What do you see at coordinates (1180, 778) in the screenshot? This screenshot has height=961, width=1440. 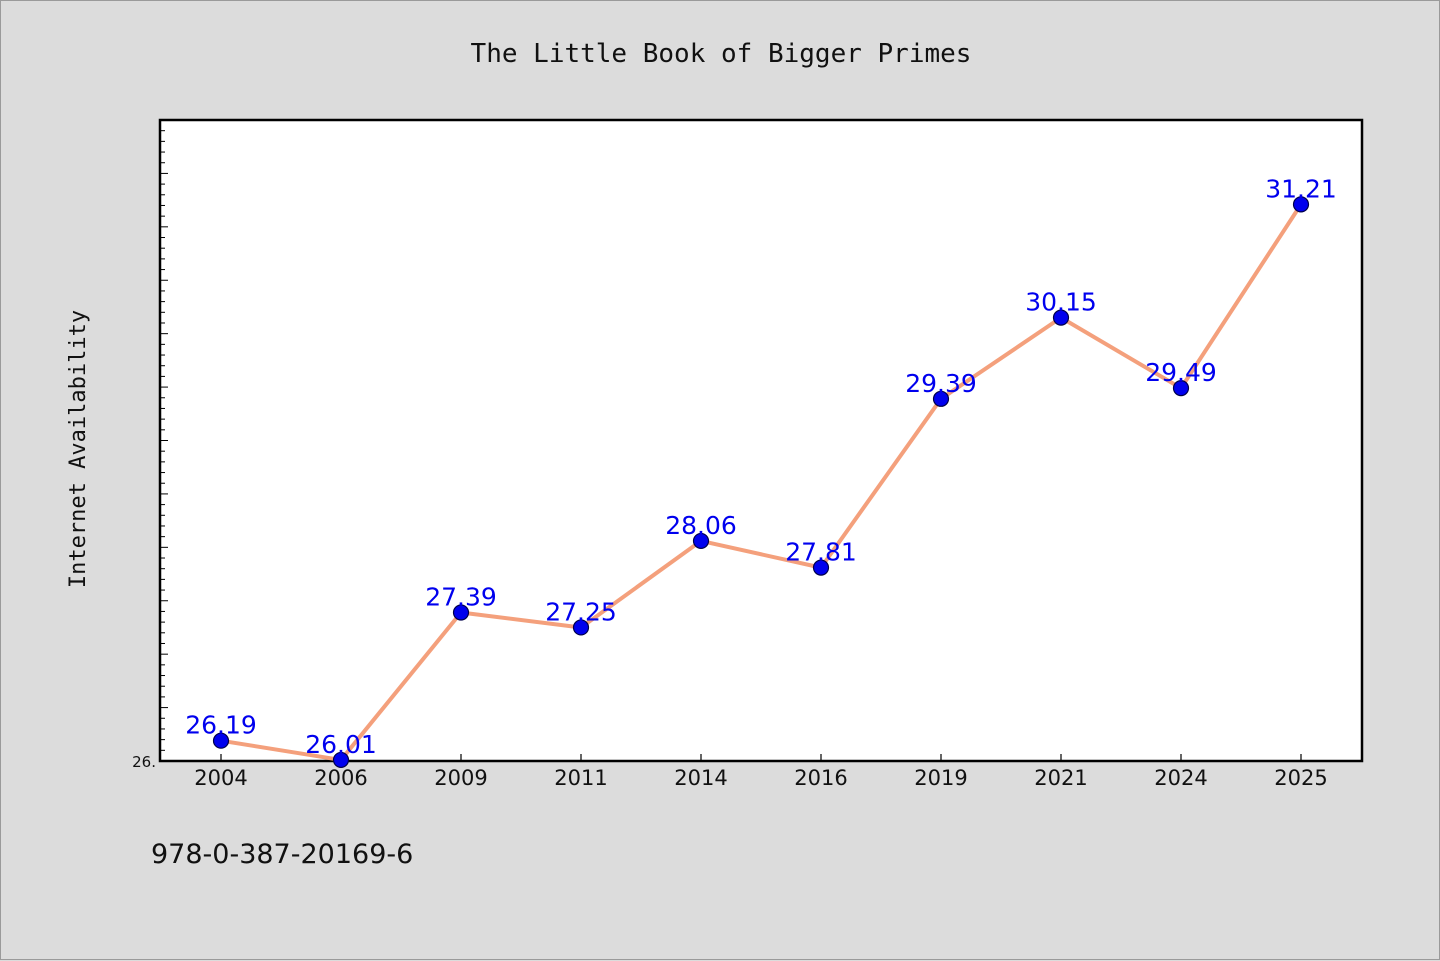 I see `x-tick-label: 2024` at bounding box center [1180, 778].